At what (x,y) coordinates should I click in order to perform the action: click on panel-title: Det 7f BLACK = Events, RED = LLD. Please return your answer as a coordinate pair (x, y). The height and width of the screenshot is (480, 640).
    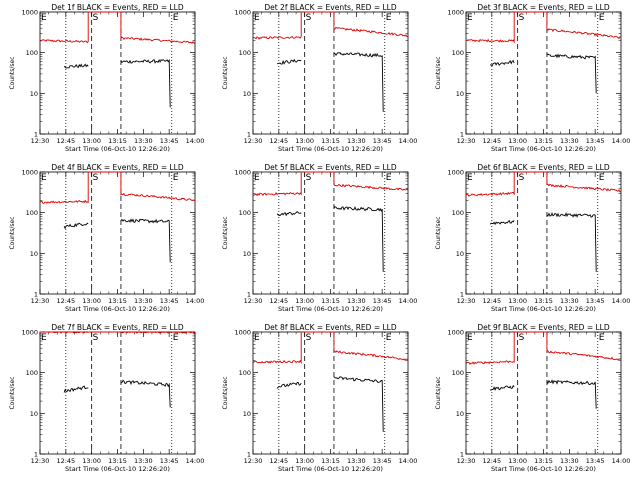
    Looking at the image, I should click on (117, 327).